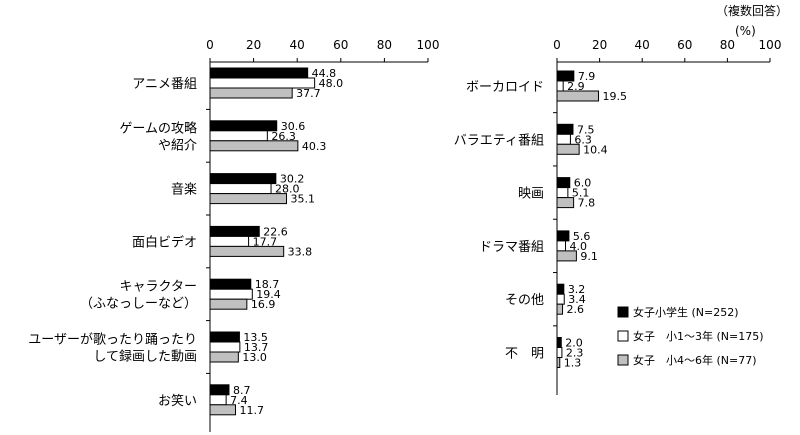 The width and height of the screenshot is (800, 435). What do you see at coordinates (505, 87) in the screenshot?
I see `category-label: ボーカロイド` at bounding box center [505, 87].